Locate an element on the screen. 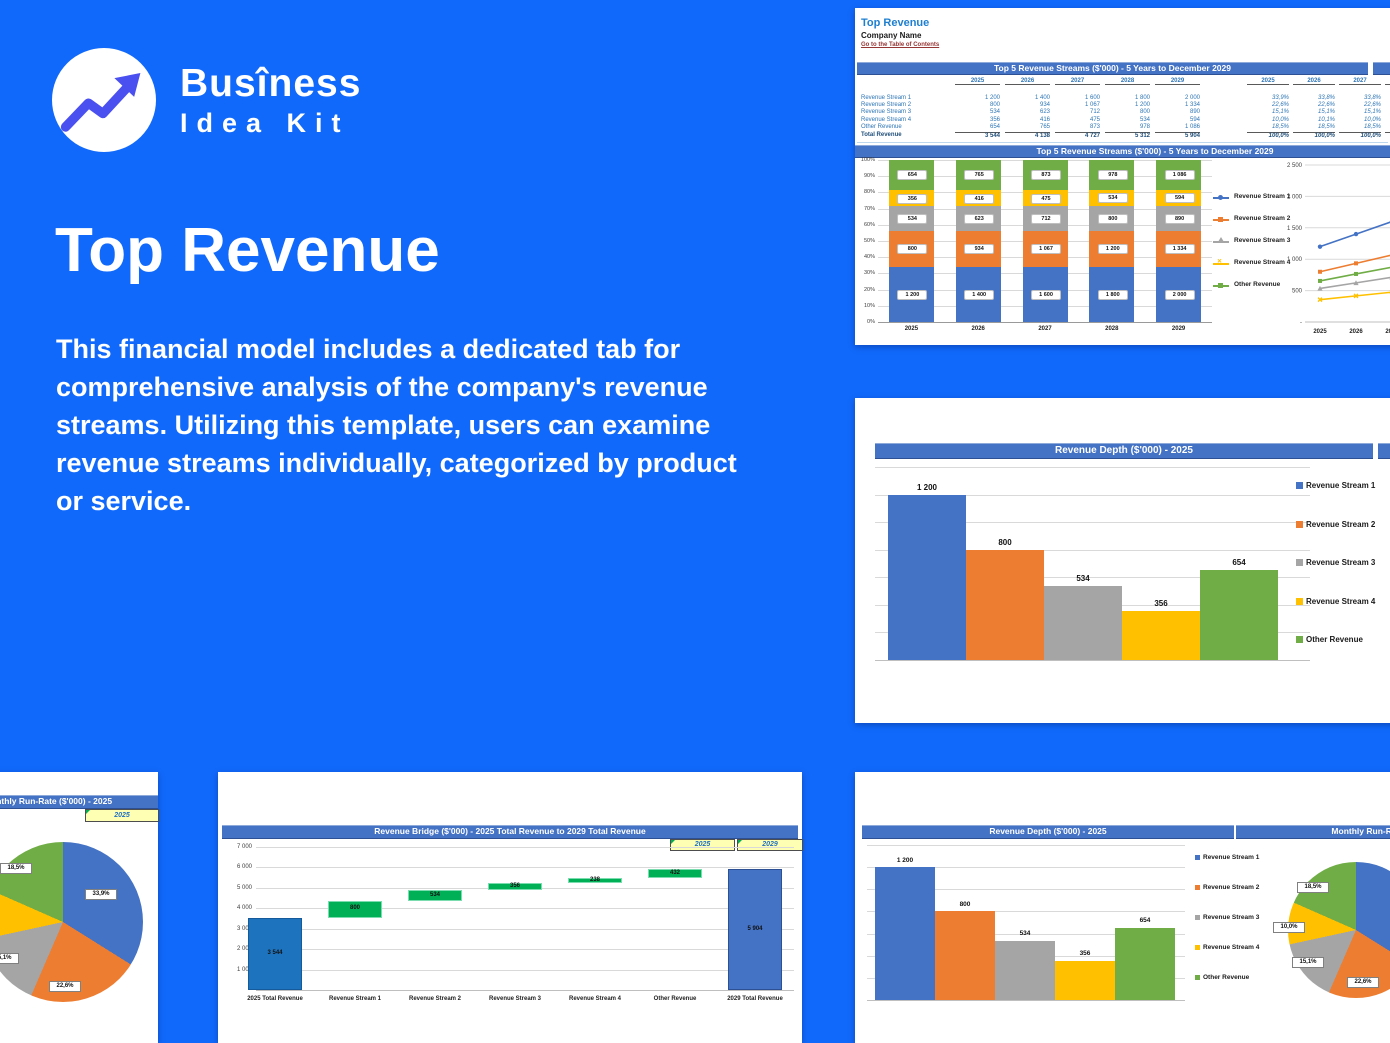 Image resolution: width=1390 pixels, height=1043 pixels. toc-link: Go to the Table of Contents is located at coordinates (900, 45).